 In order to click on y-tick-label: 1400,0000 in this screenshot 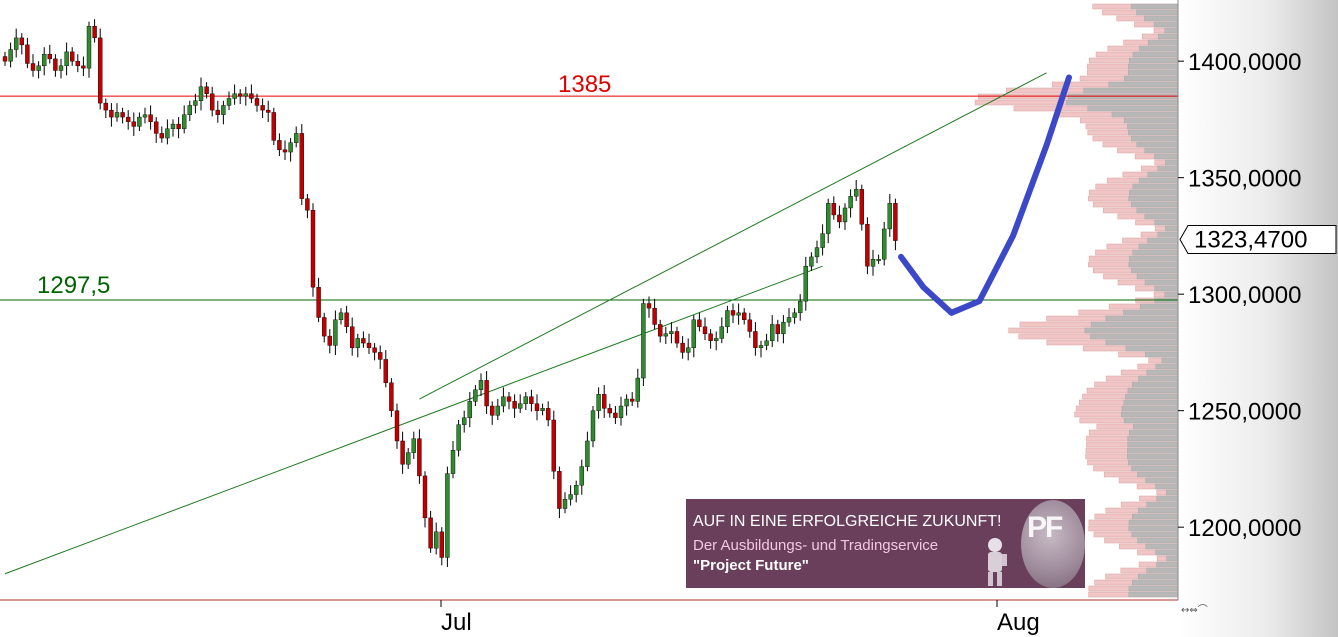, I will do `click(1244, 62)`.